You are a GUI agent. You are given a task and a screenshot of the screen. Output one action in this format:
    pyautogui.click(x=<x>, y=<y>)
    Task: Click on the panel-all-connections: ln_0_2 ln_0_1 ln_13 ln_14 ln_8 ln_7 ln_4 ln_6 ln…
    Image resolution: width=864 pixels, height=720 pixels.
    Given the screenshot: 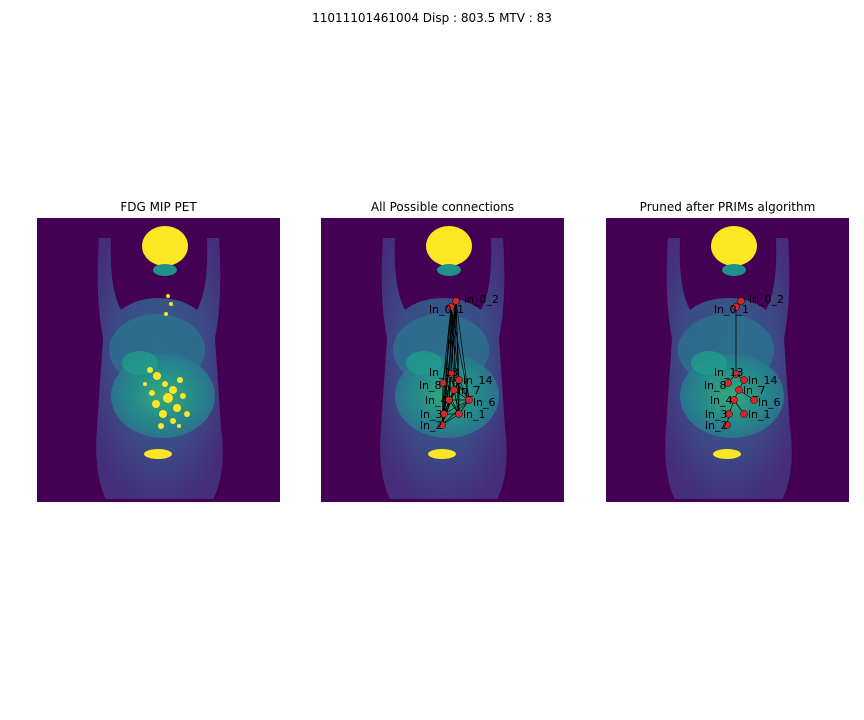 What is the action you would take?
    pyautogui.click(x=442, y=360)
    